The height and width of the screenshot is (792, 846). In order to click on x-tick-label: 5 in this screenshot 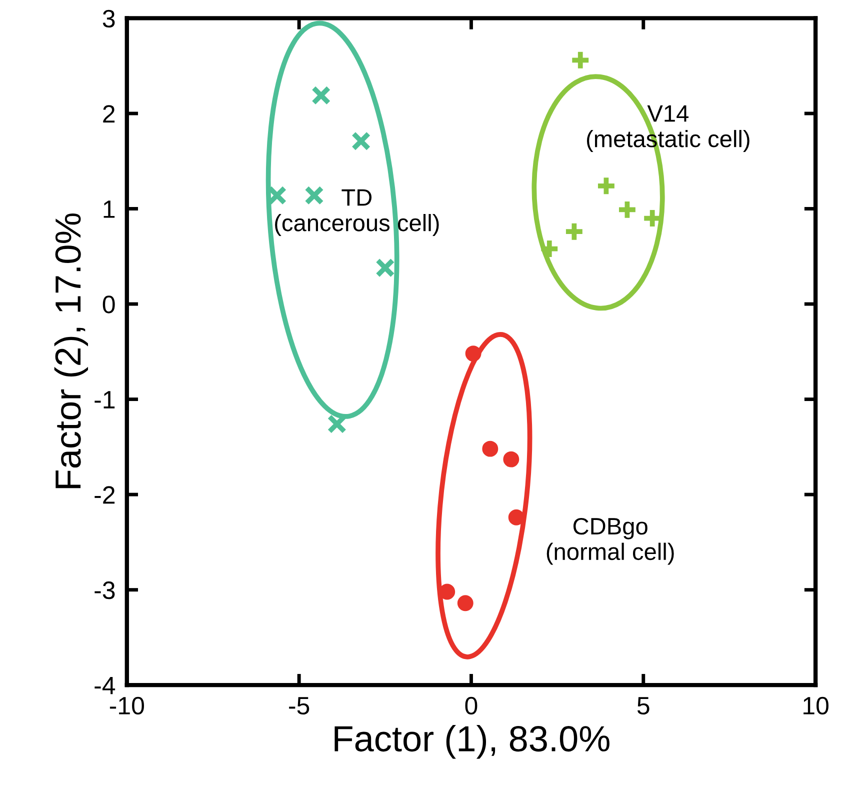, I will do `click(643, 706)`.